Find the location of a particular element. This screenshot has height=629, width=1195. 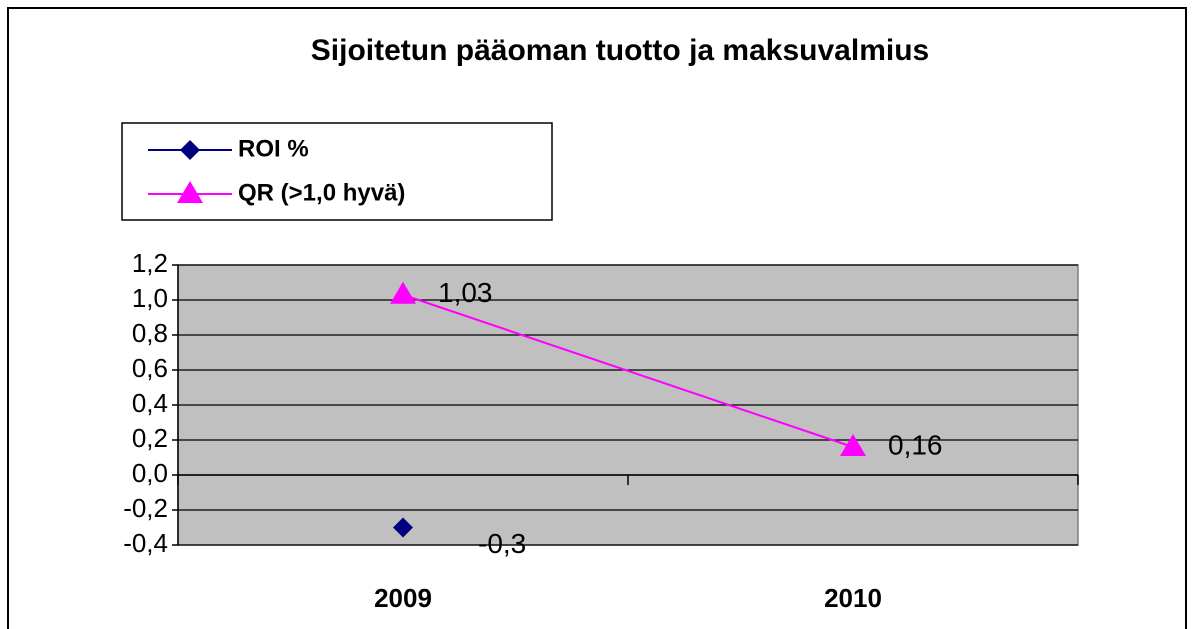

legend-label: ROI % is located at coordinates (273, 148).